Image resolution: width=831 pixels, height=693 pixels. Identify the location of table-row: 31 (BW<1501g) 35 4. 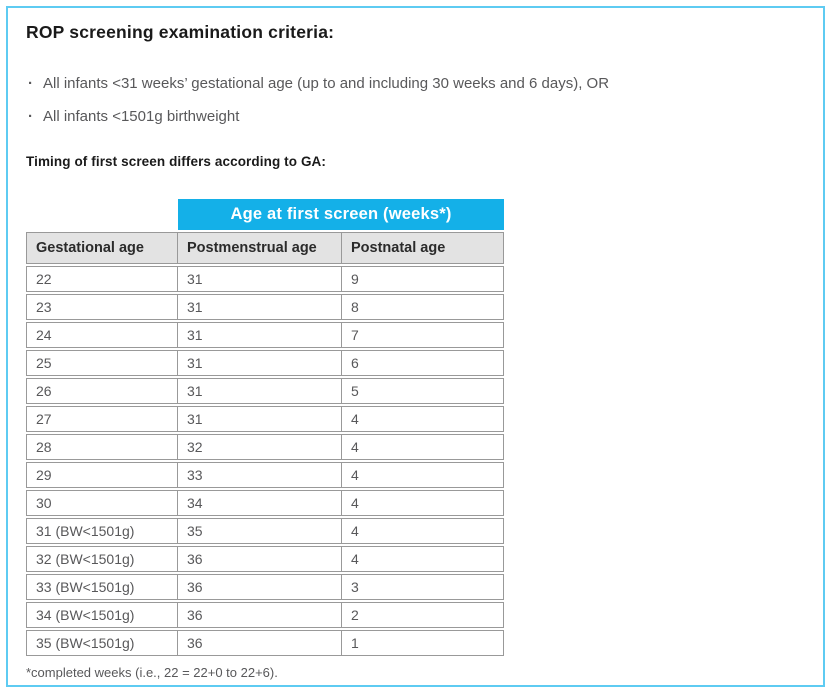
(265, 531).